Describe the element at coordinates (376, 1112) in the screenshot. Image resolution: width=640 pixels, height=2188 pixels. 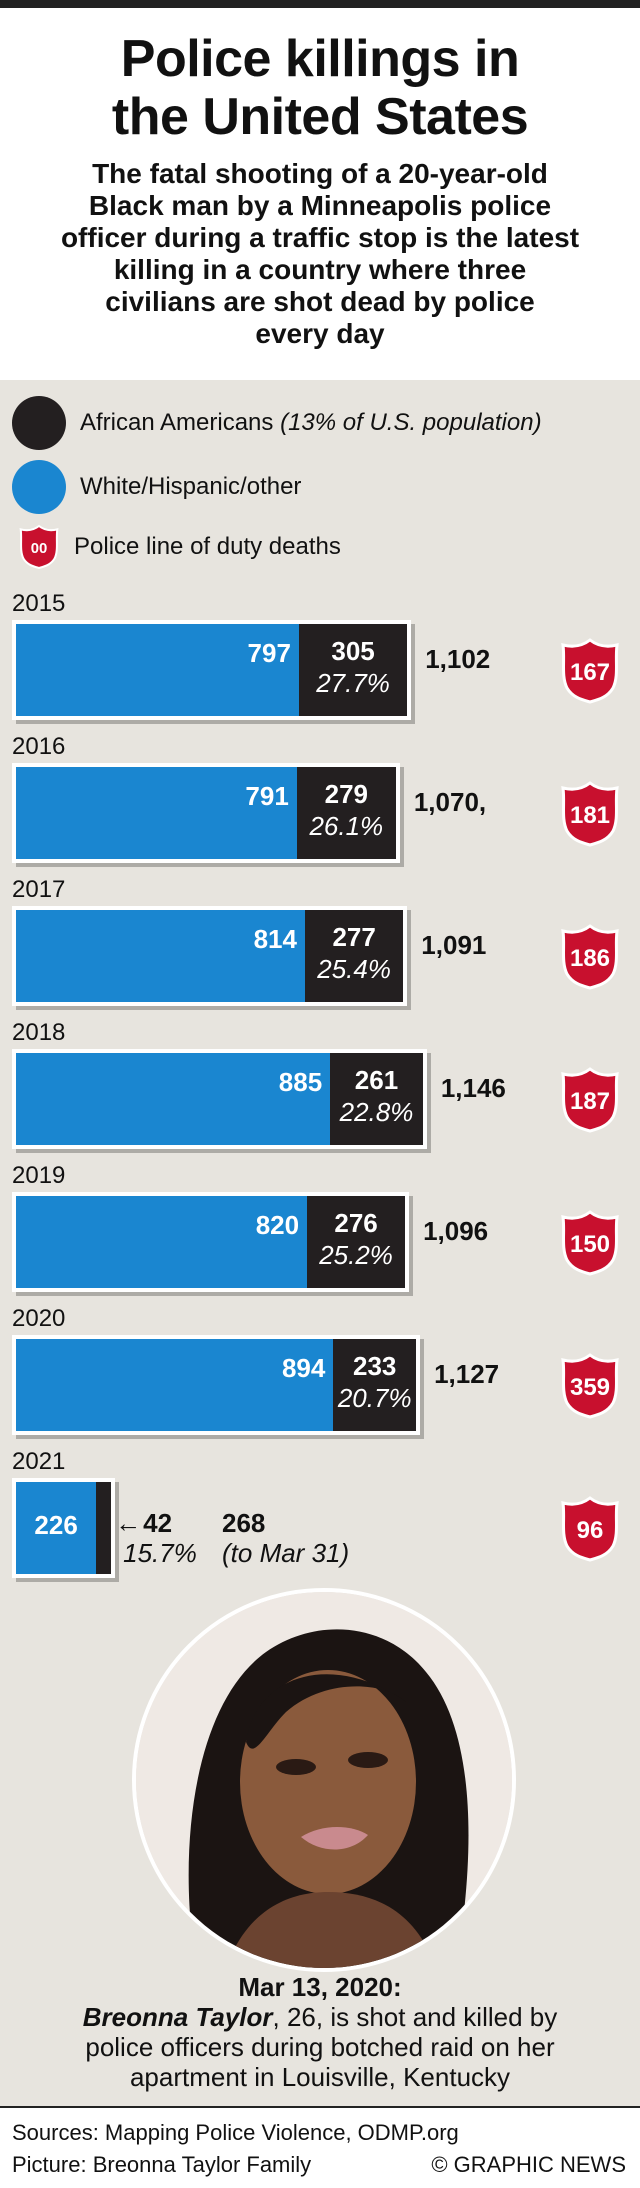
I see `percent-label-african-americans: 22.8%` at that location.